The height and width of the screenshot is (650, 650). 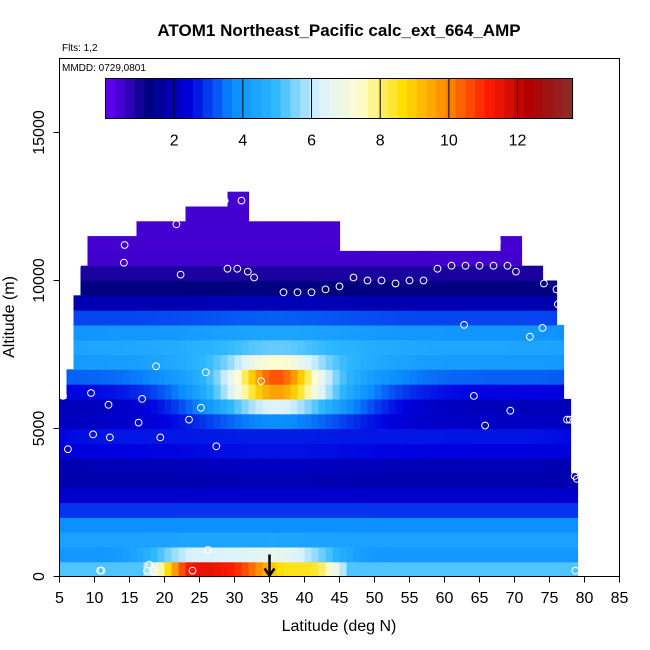 I want to click on colorbar-frame, so click(x=339, y=98).